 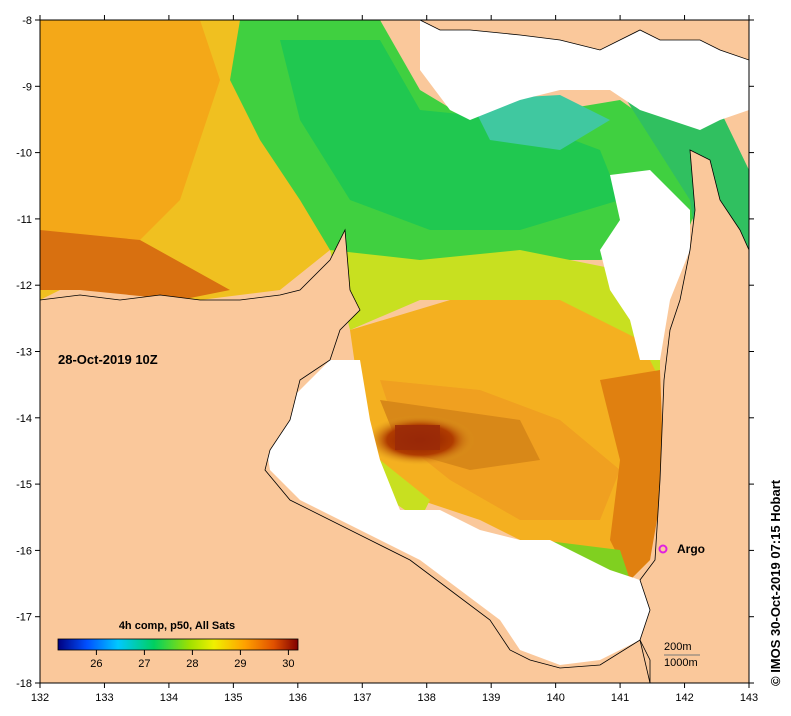 What do you see at coordinates (491, 698) in the screenshot?
I see `x-tick-label: 139` at bounding box center [491, 698].